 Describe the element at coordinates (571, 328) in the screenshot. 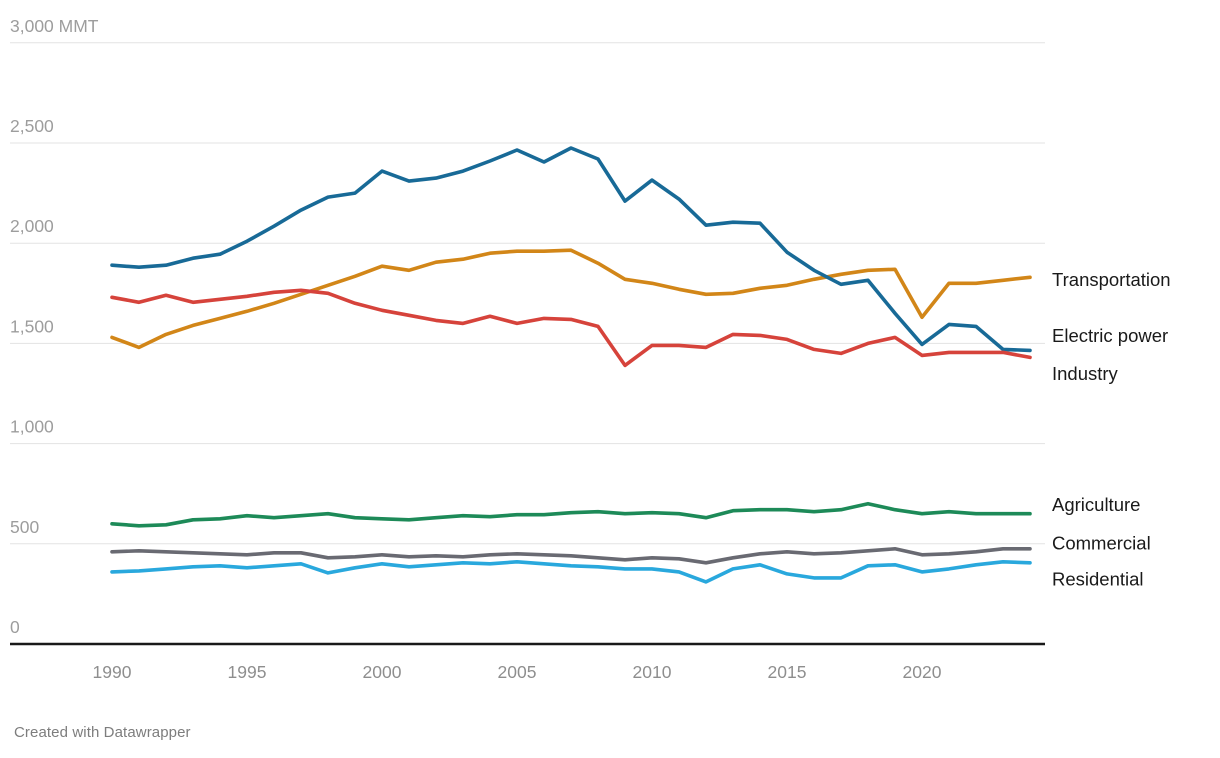

I see `series-line-industry` at that location.